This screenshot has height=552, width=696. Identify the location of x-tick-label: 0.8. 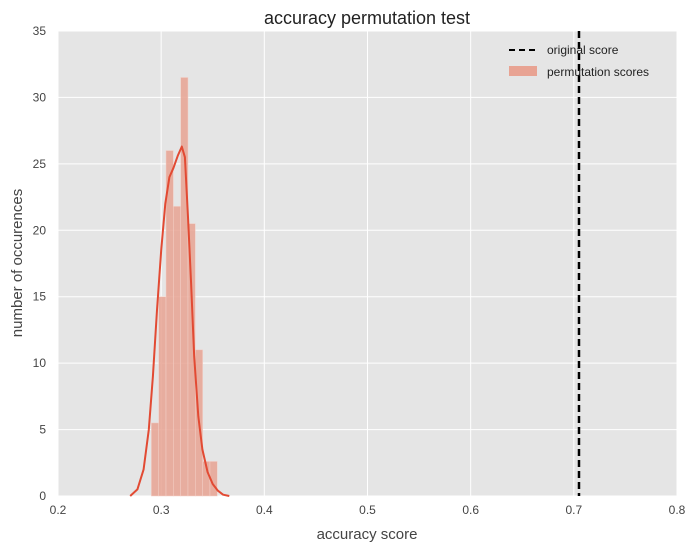
(677, 510).